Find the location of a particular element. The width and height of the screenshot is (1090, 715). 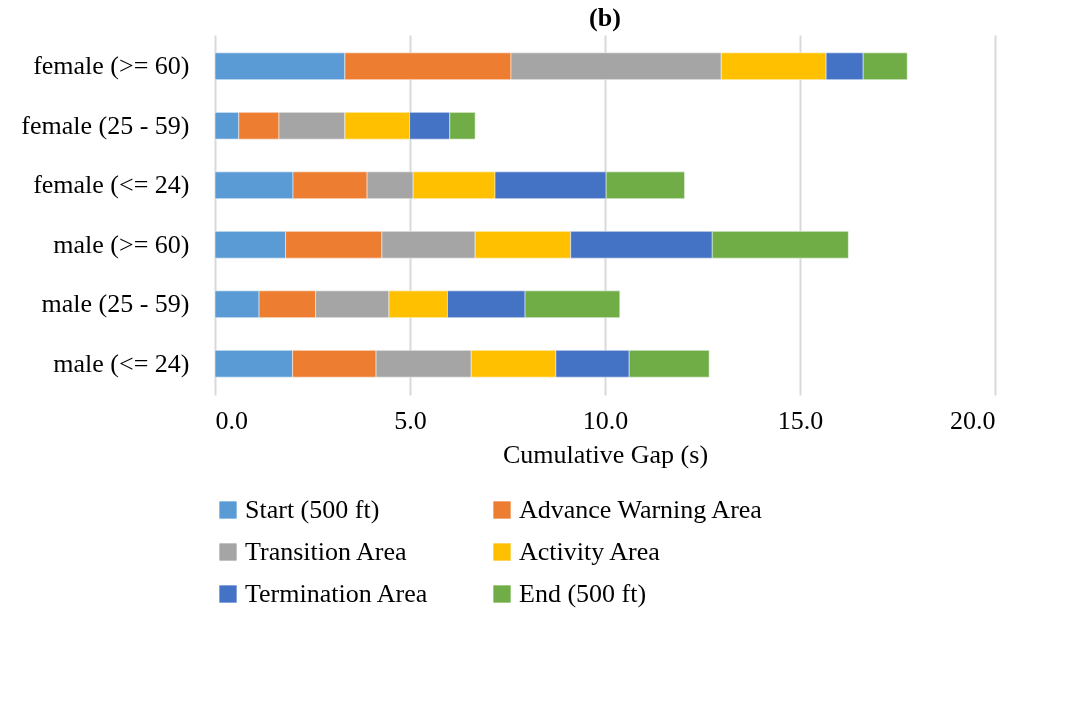

legend-label: End (500 ft) is located at coordinates (583, 593).